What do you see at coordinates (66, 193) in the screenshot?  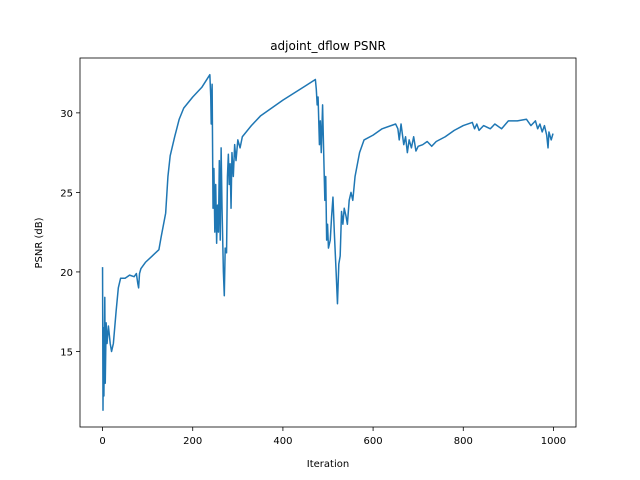 I see `y-tick-label: 25` at bounding box center [66, 193].